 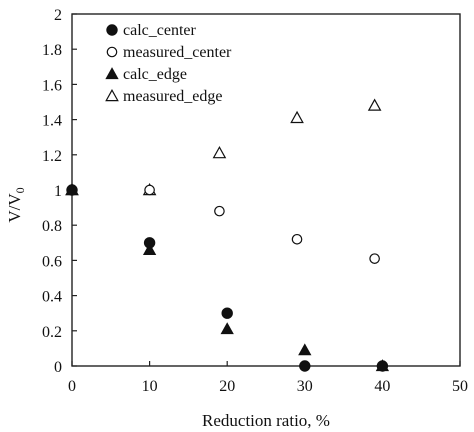 I want to click on x-axis-label: Reduction ratio, %, so click(x=266, y=420).